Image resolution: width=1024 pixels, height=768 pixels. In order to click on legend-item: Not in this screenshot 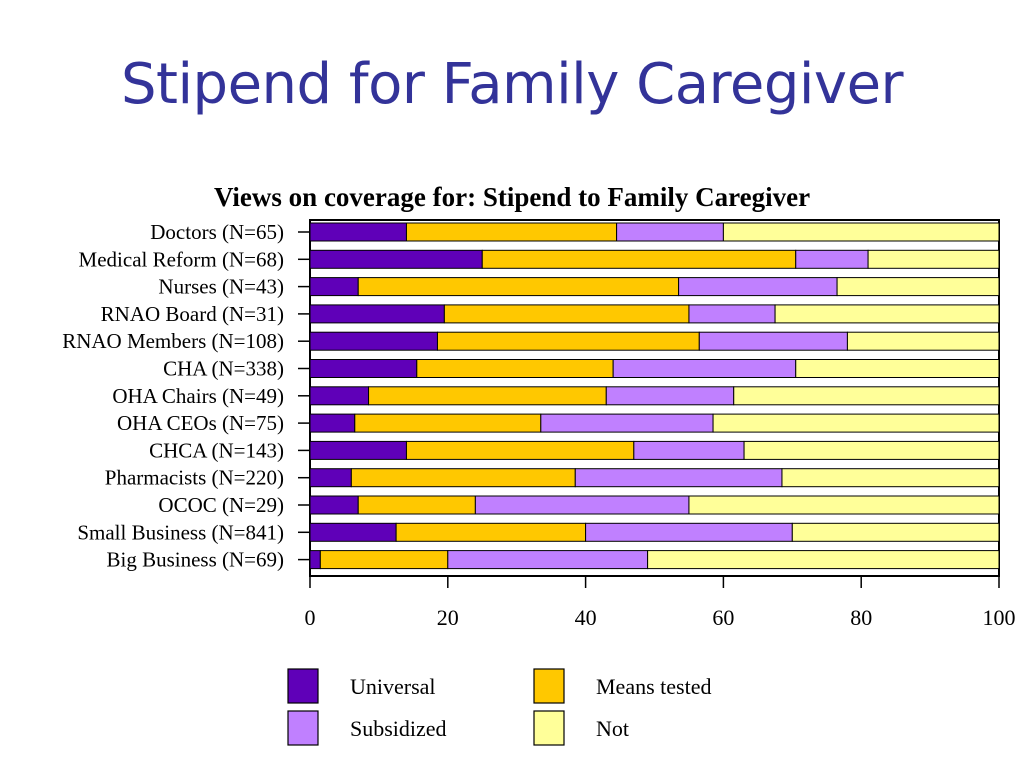, I will do `click(581, 728)`.